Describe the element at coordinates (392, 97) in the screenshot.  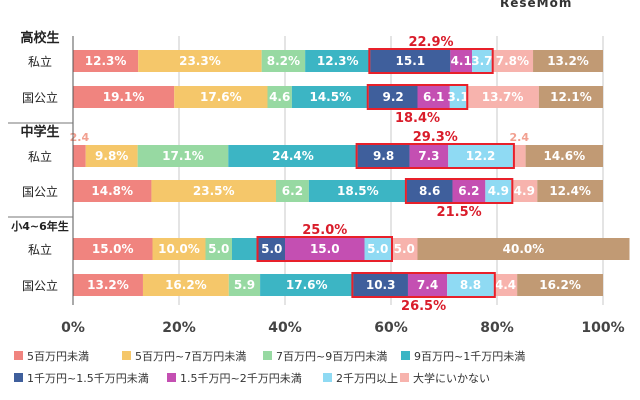
I see `bar-value-label: 9.2` at that location.